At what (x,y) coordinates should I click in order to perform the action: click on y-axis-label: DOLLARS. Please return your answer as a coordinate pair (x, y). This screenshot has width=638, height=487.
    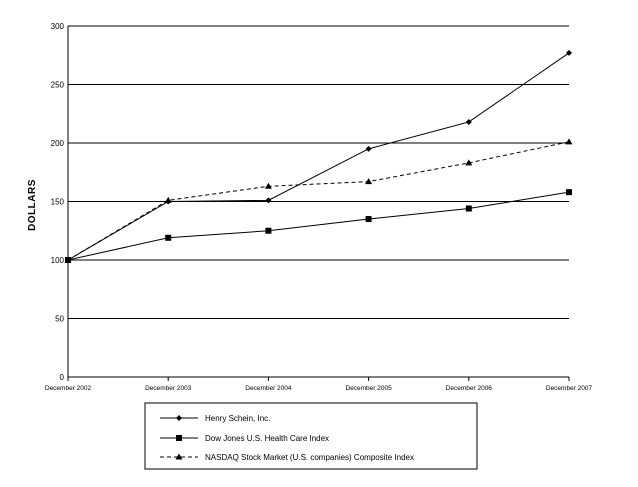
    Looking at the image, I should click on (32, 205).